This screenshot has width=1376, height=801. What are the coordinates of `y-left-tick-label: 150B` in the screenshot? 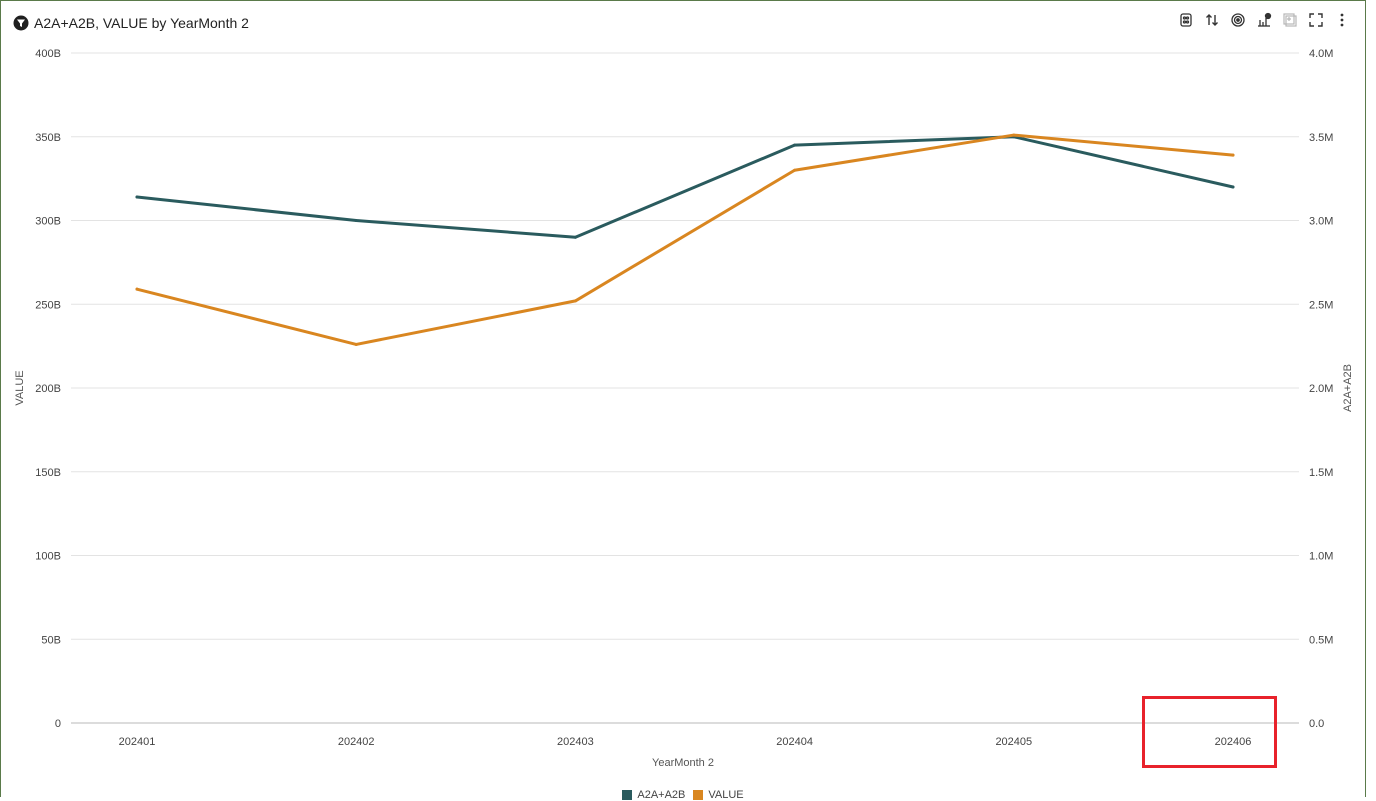 It's located at (48, 473).